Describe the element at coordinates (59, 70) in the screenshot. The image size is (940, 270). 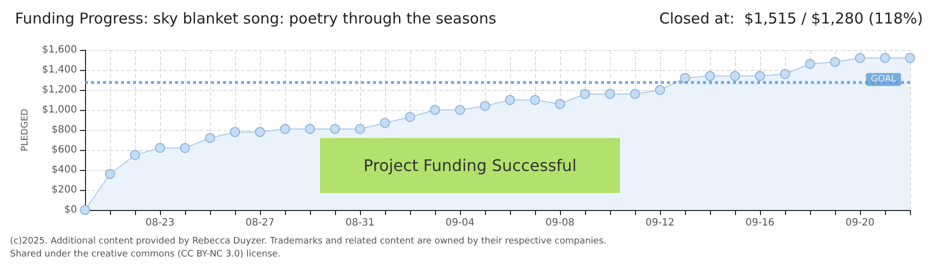
I see `y-tick-label: $1,400` at that location.